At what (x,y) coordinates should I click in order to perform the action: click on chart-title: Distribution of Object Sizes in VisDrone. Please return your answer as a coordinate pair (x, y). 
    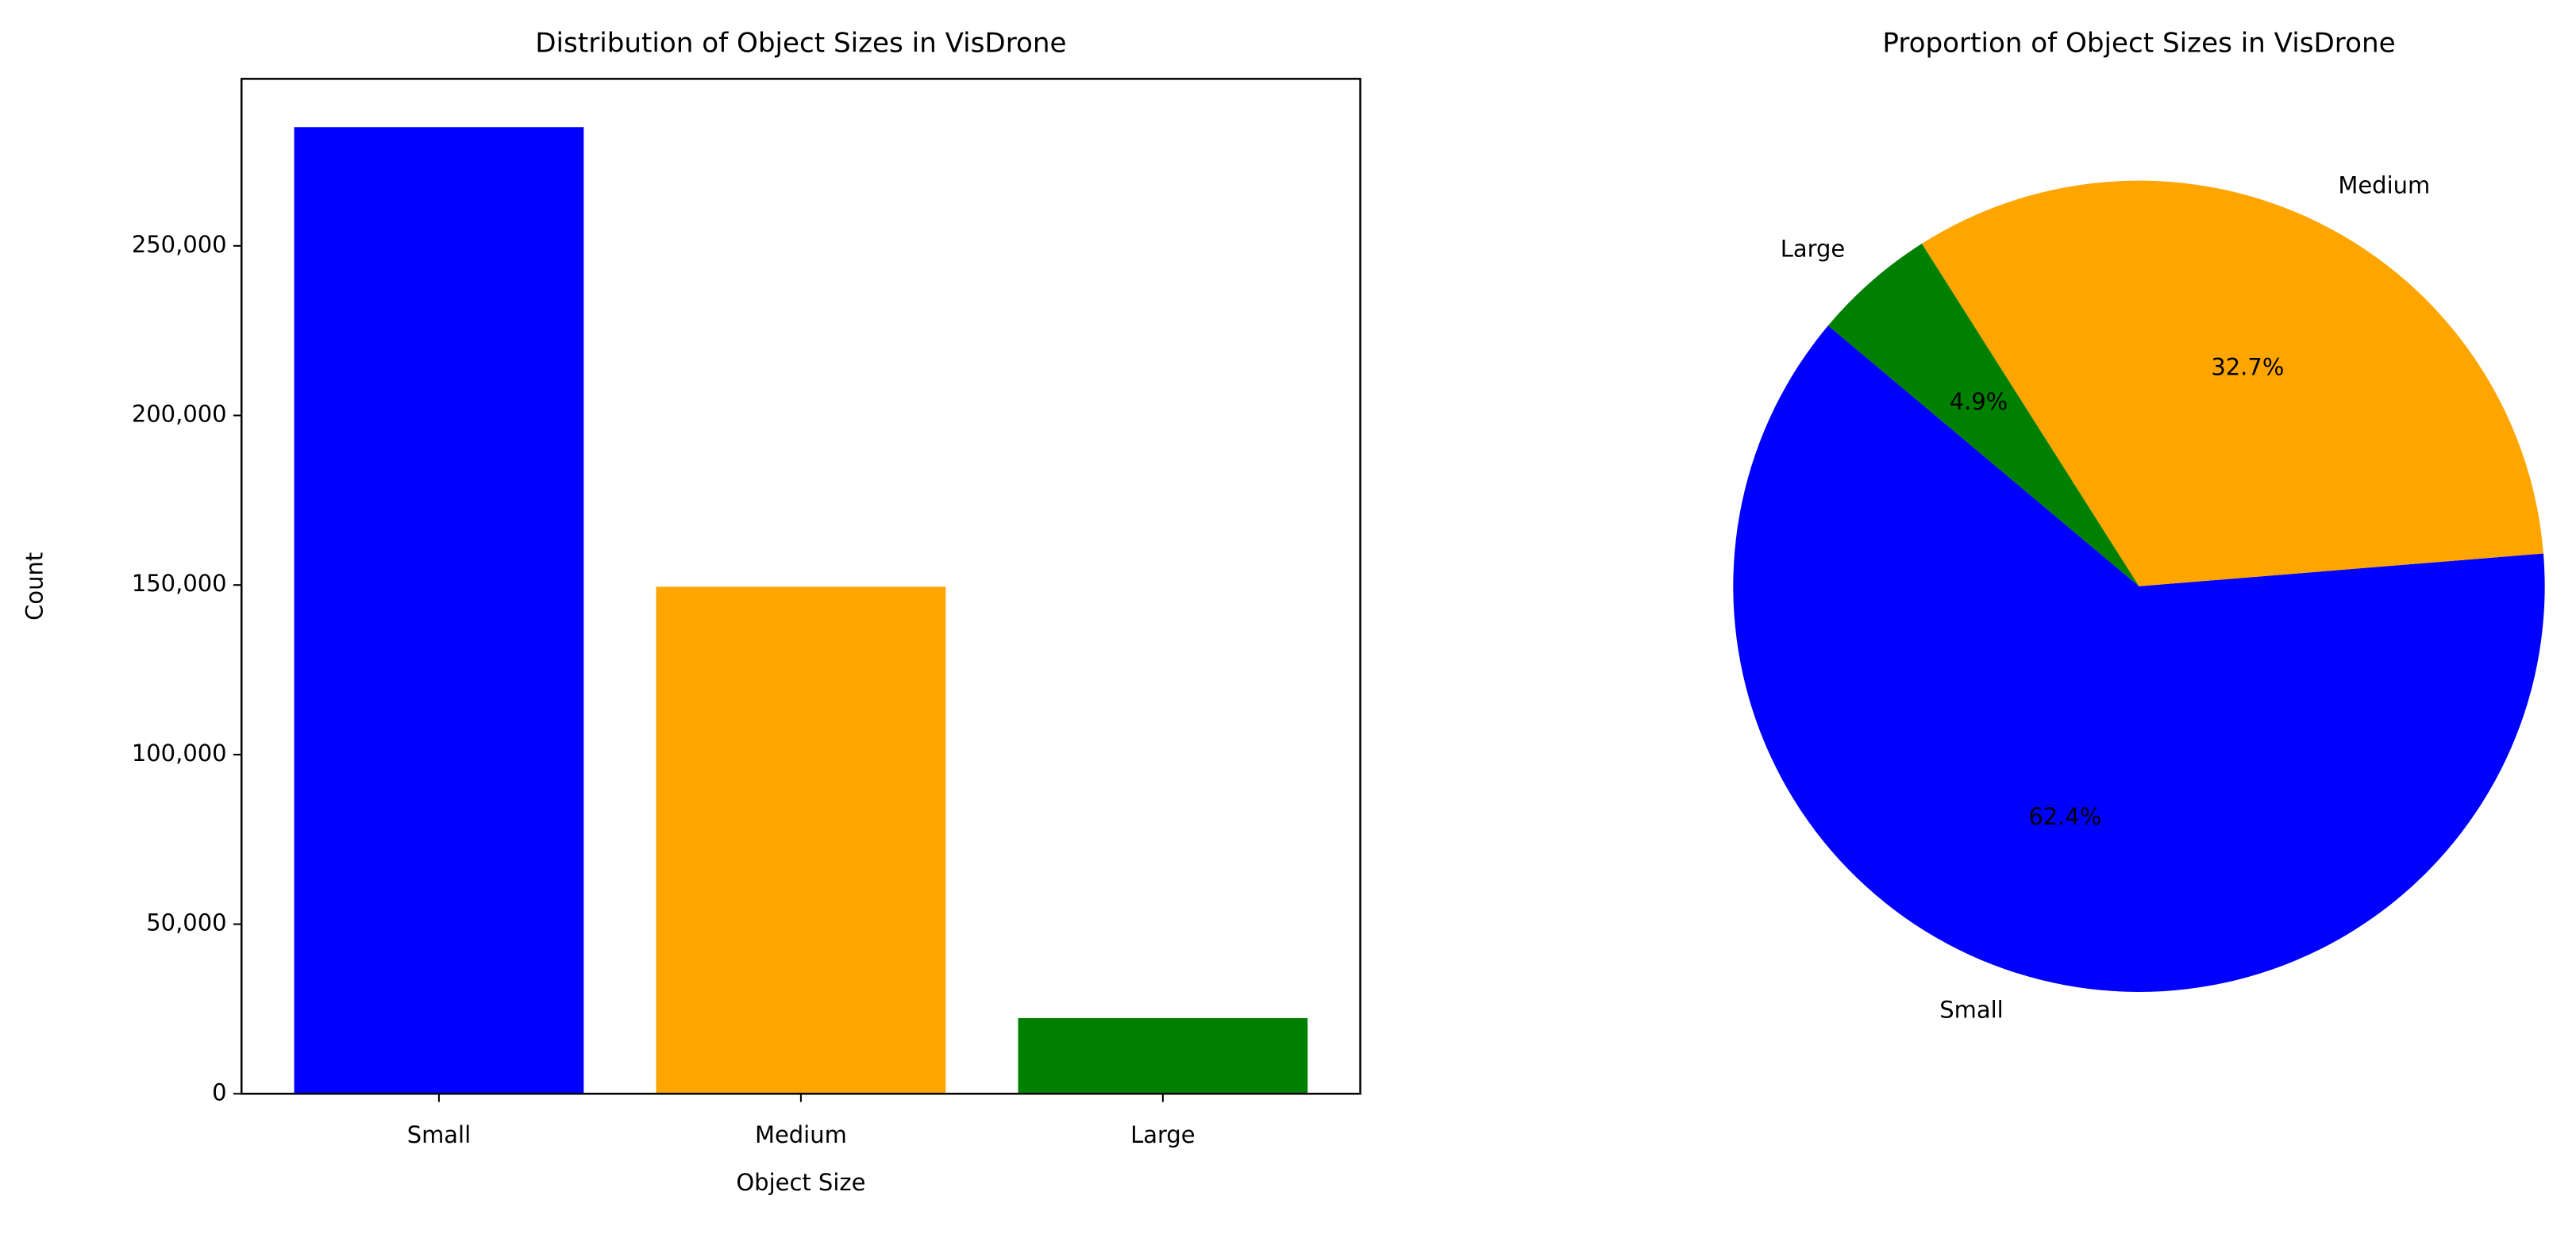
    Looking at the image, I should click on (800, 43).